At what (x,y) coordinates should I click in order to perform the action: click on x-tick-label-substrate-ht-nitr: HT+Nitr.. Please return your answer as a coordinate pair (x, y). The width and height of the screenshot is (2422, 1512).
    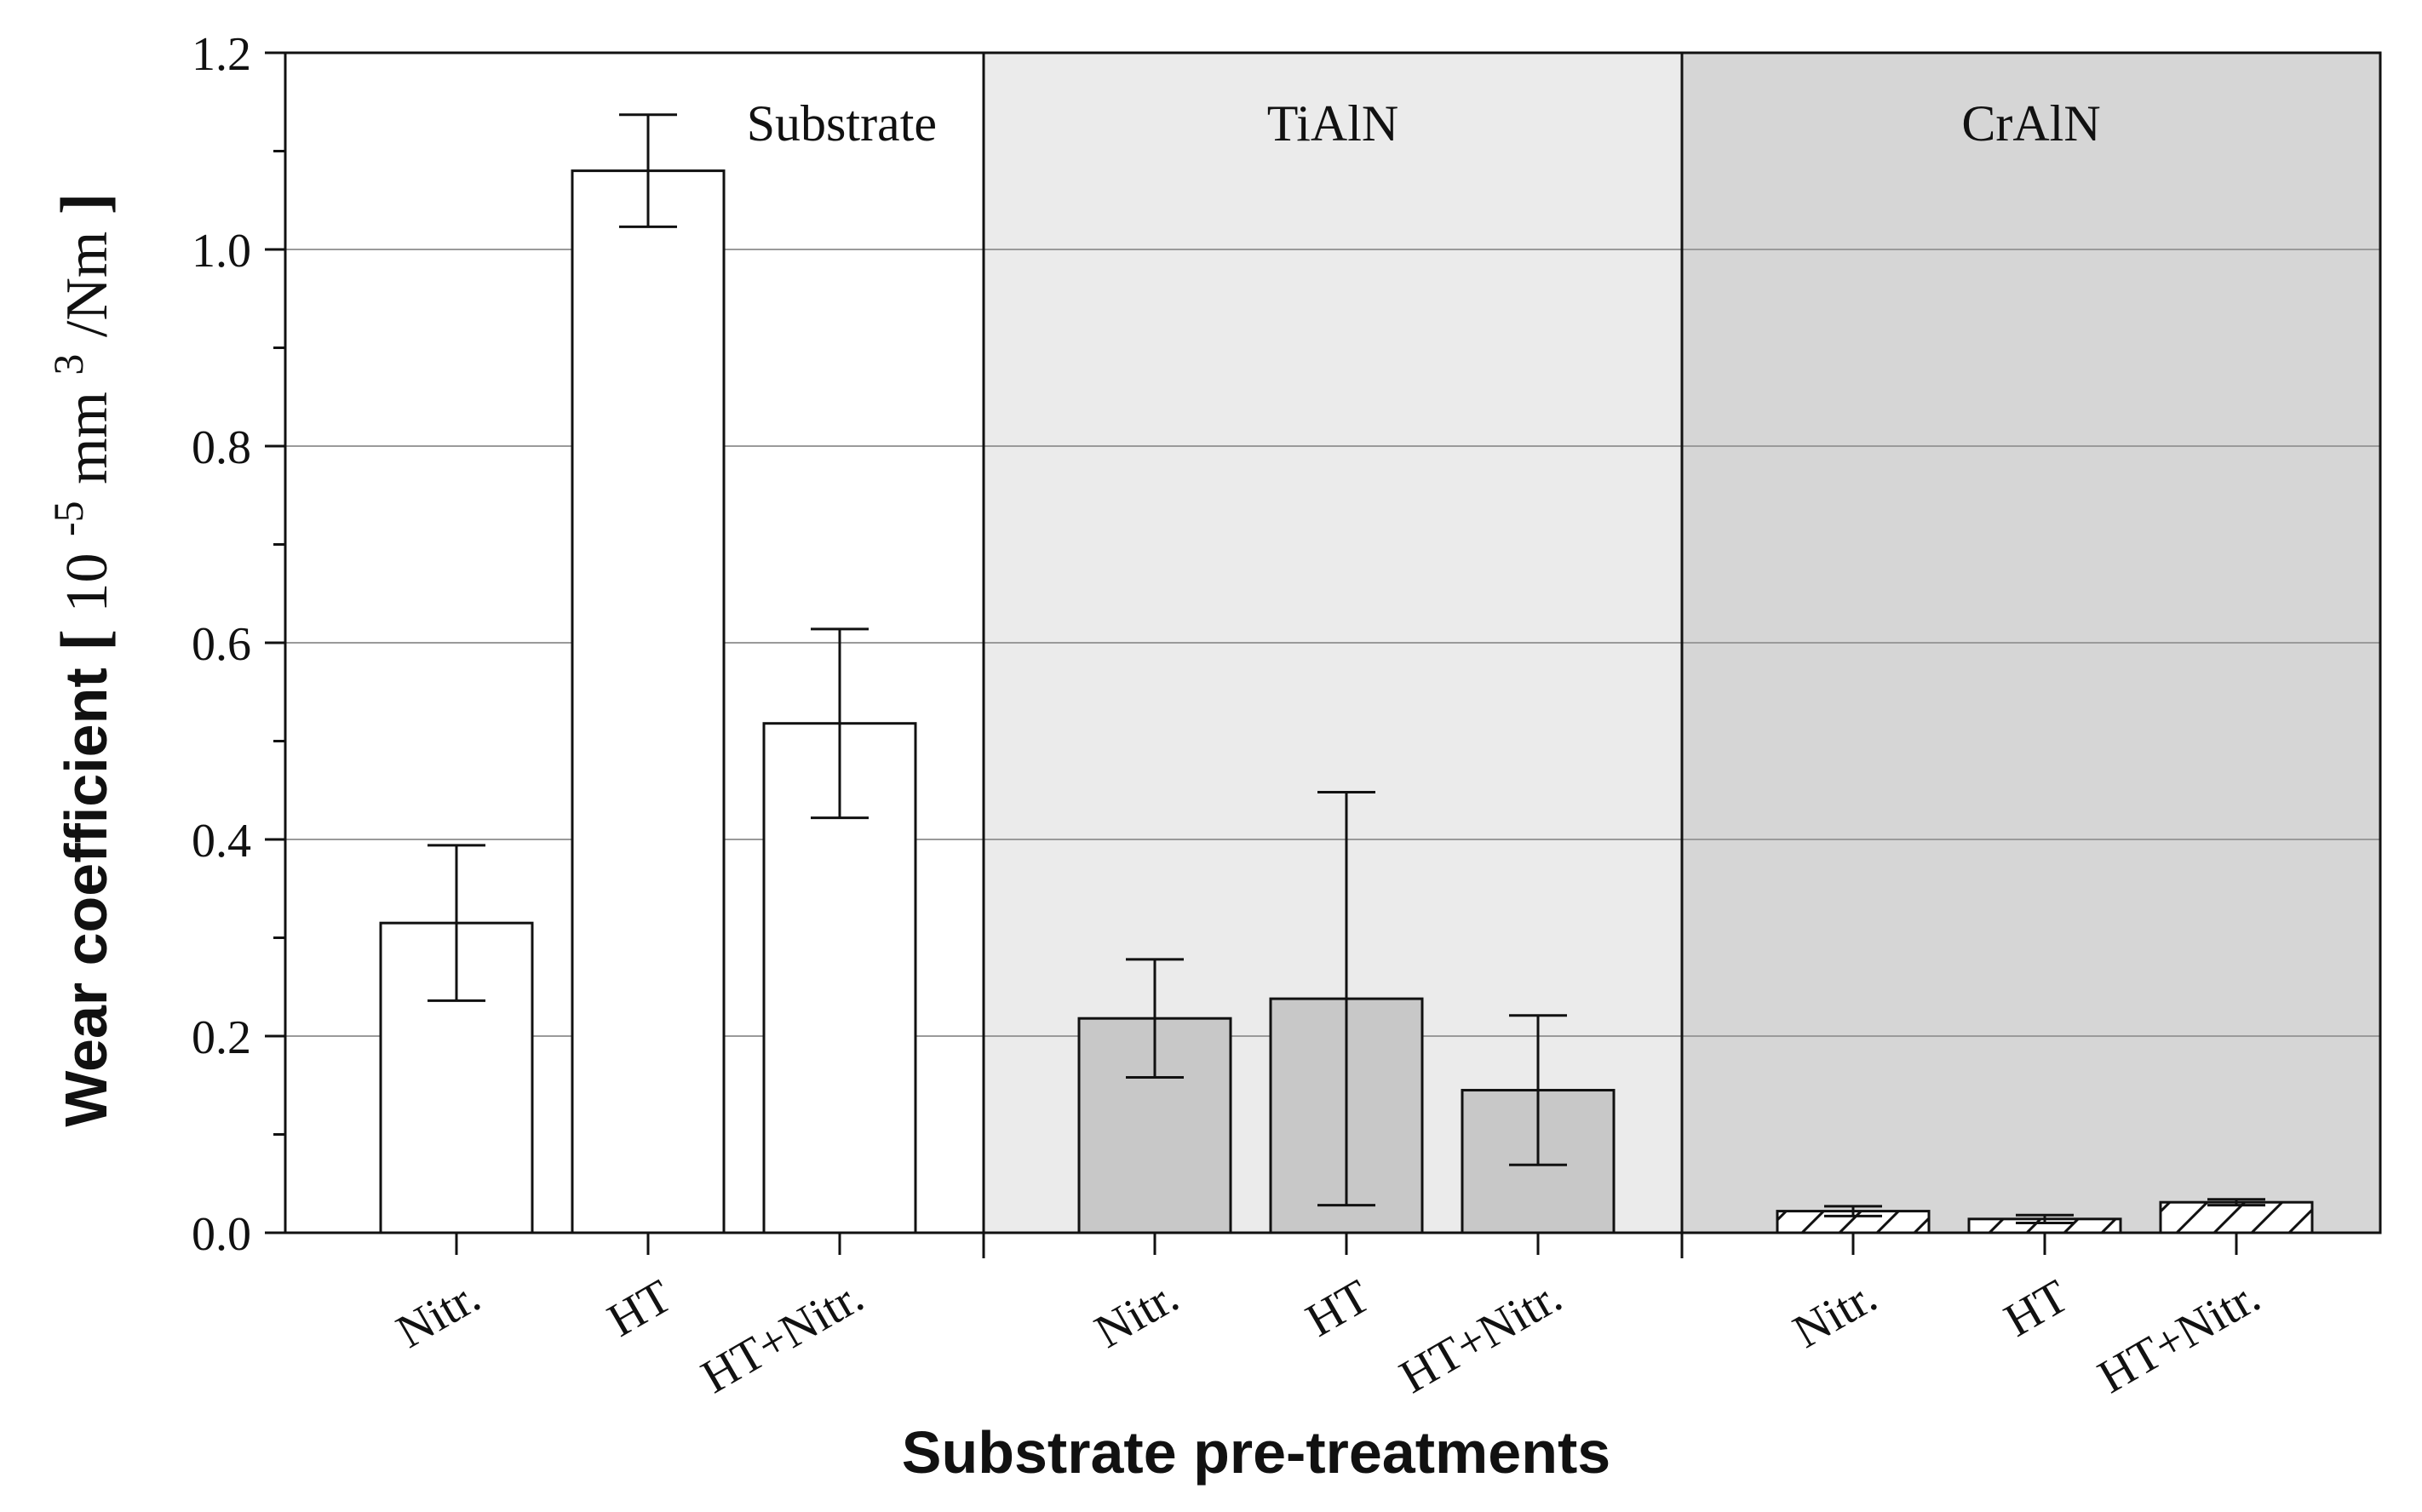
    Looking at the image, I should click on (783, 1337).